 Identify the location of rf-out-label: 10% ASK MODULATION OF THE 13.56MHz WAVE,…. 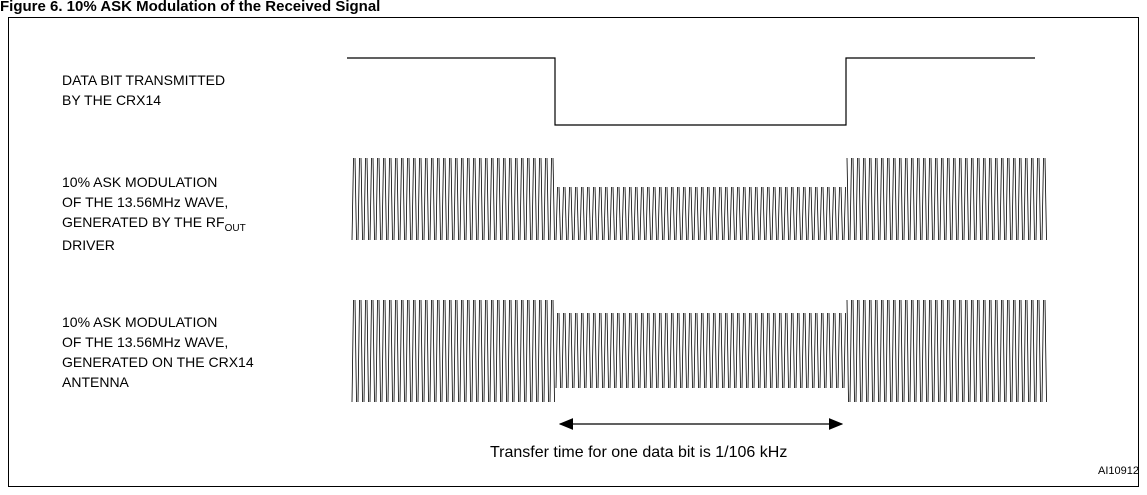
(154, 213).